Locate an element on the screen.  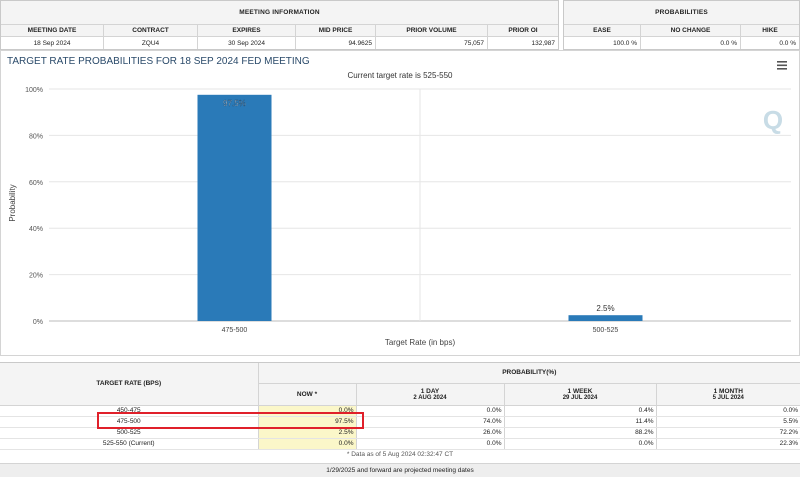
header-1-month-label: 1 MONTH is located at coordinates (728, 391).